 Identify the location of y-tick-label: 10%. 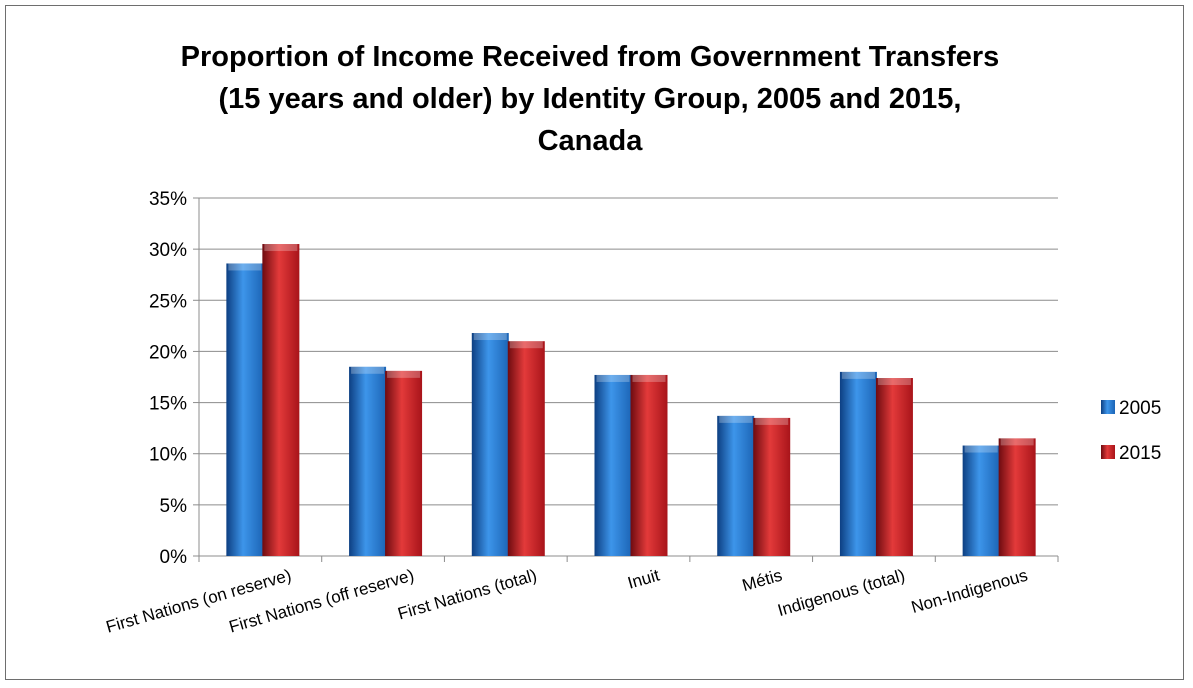
(168, 455).